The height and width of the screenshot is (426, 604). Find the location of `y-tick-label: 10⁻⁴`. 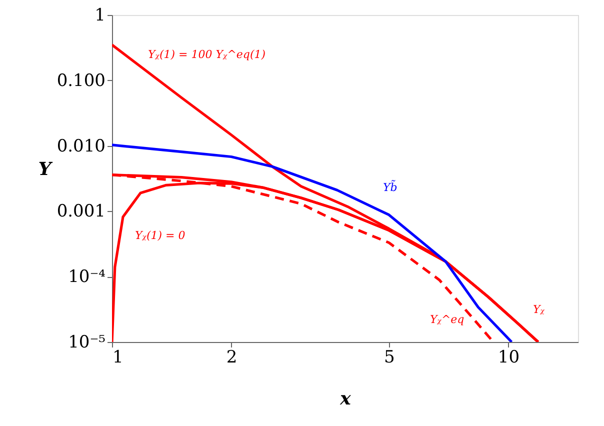

y-tick-label: 10⁻⁴ is located at coordinates (87, 277).